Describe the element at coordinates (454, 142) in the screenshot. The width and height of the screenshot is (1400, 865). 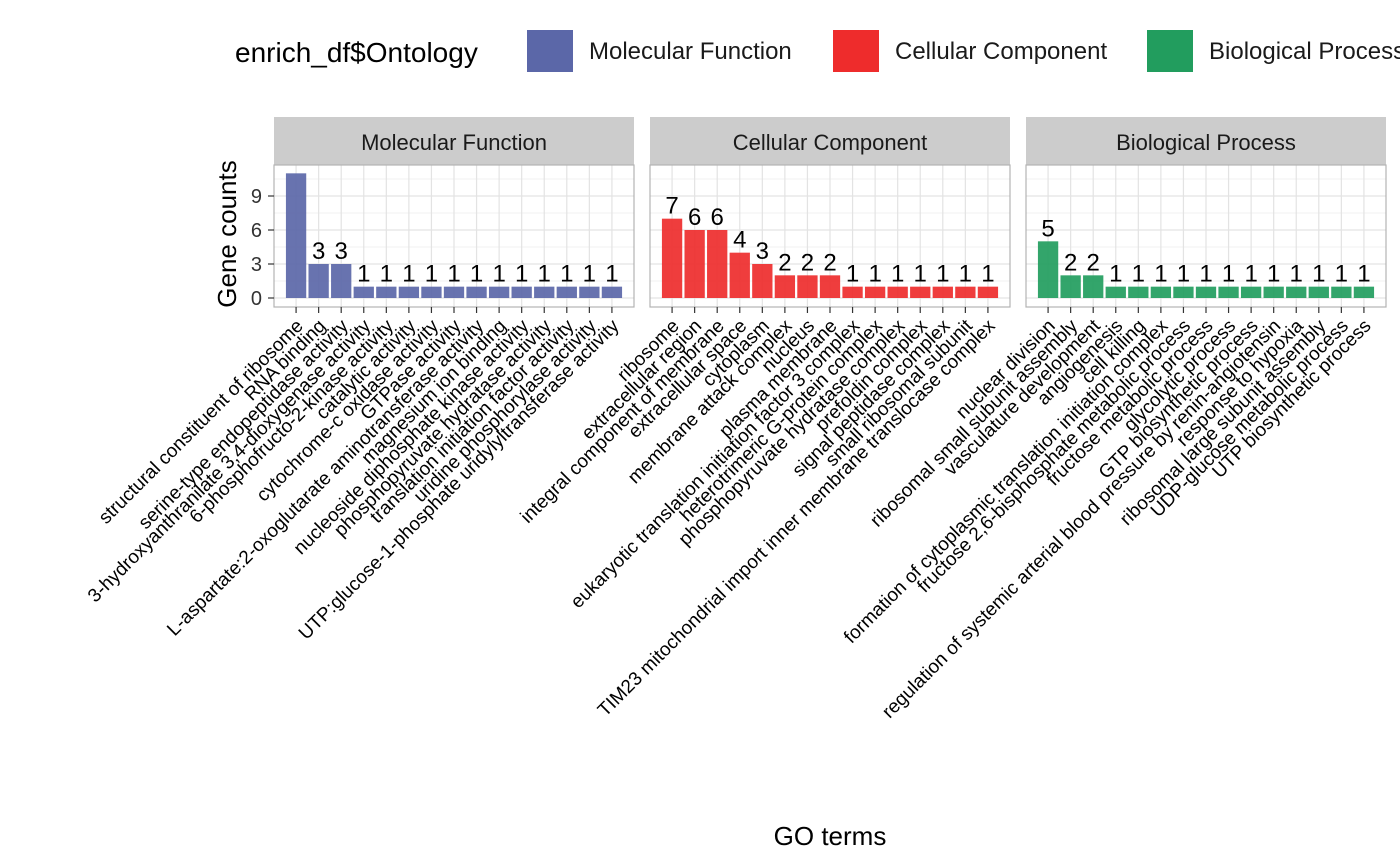
I see `facet-strip-label-1: Molecular Function` at that location.